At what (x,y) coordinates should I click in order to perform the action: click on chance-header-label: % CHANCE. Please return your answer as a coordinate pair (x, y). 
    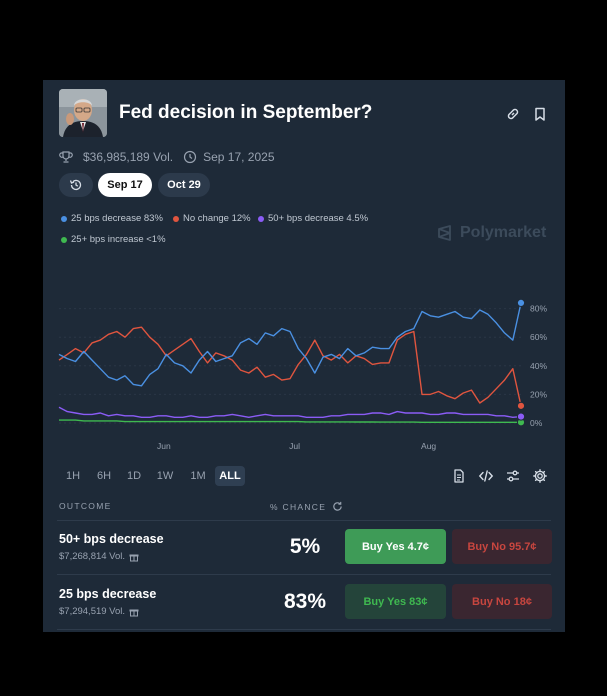
    Looking at the image, I should click on (298, 506).